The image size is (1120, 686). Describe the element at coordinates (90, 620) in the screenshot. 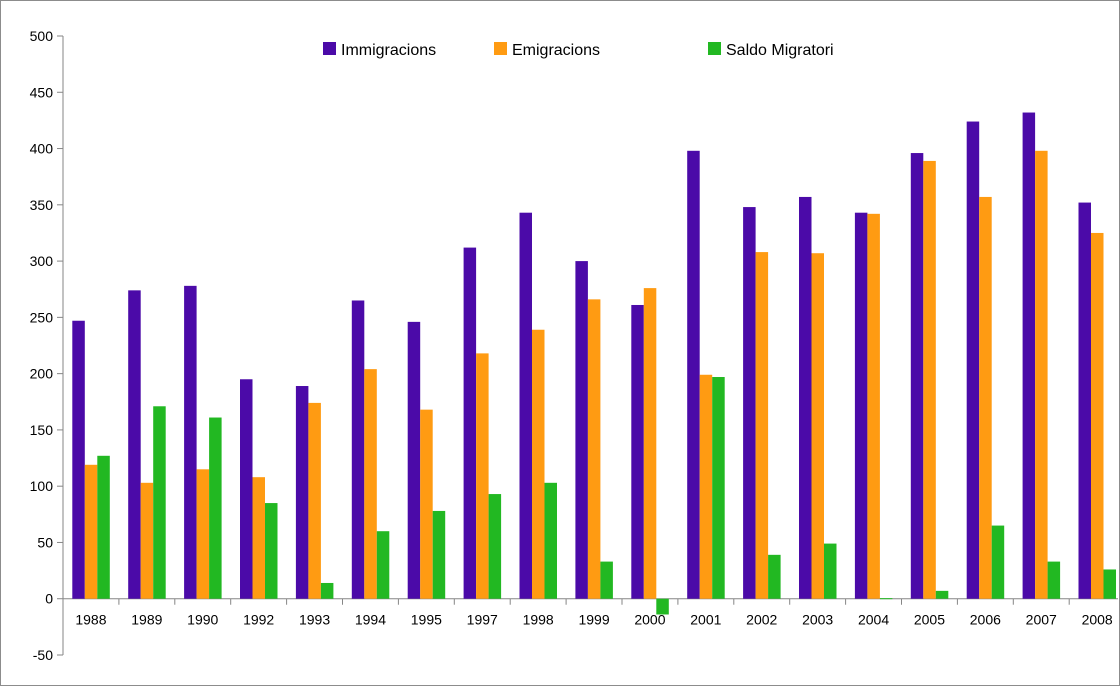

I see `x-tick-label: 1988` at that location.